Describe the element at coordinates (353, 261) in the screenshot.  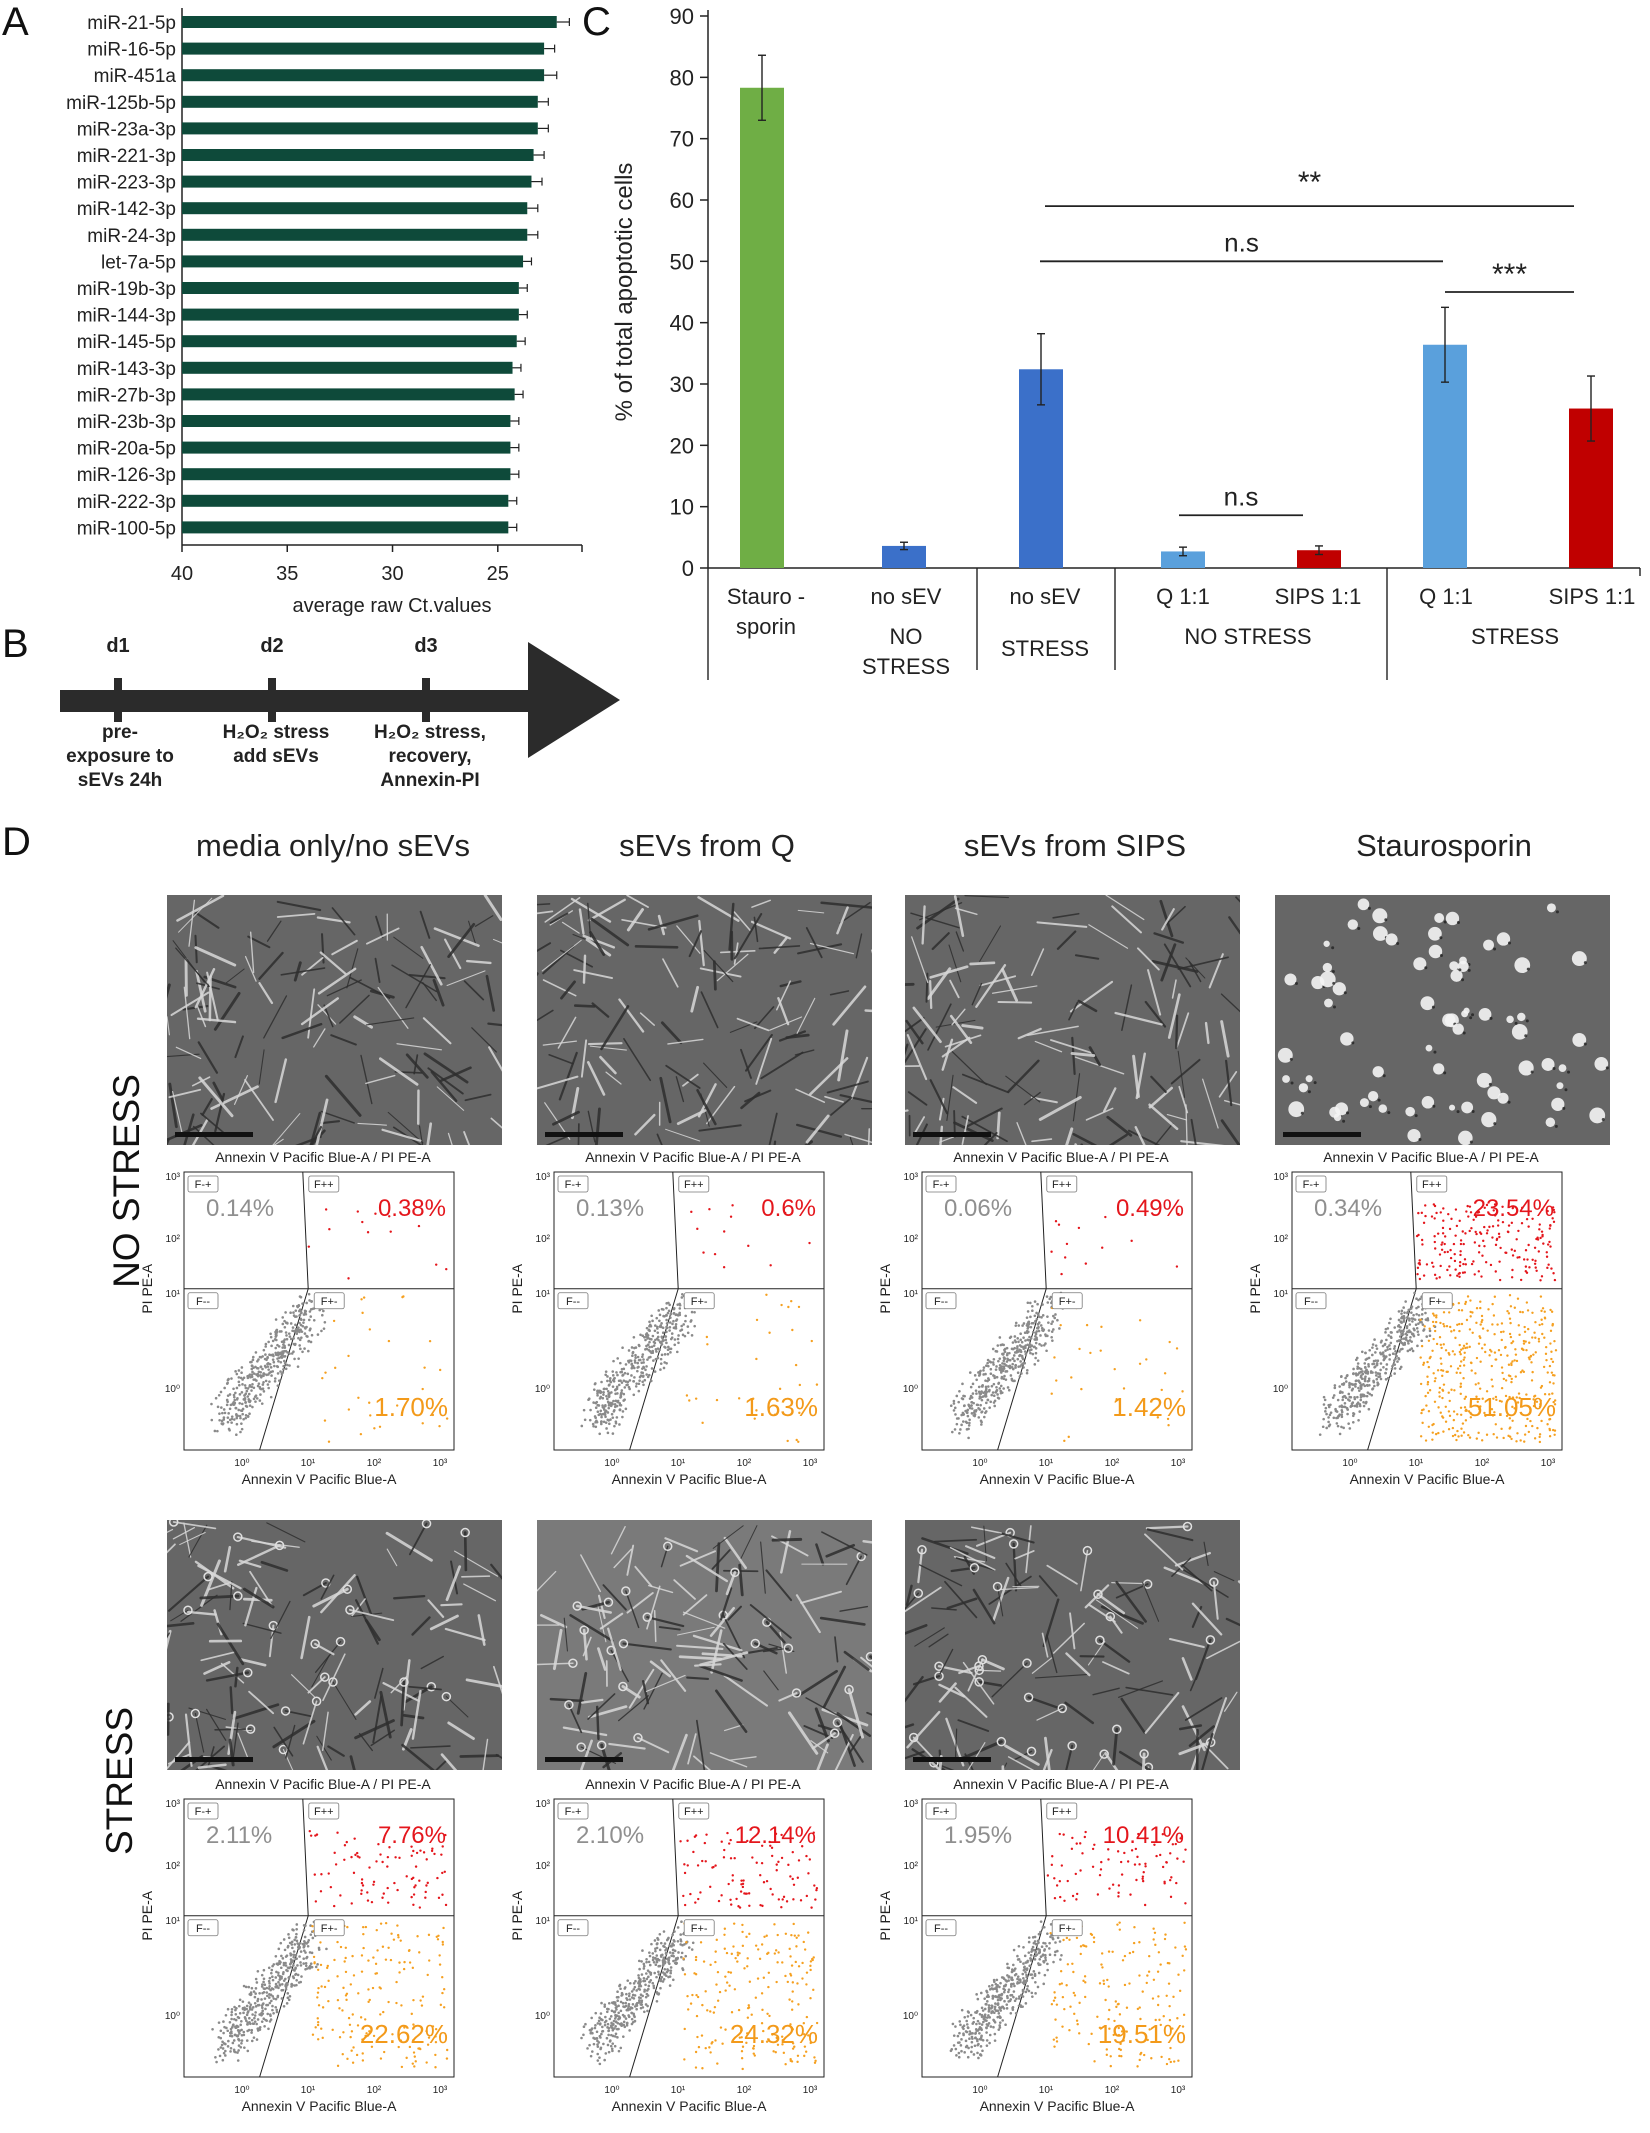
I see `bar-a` at that location.